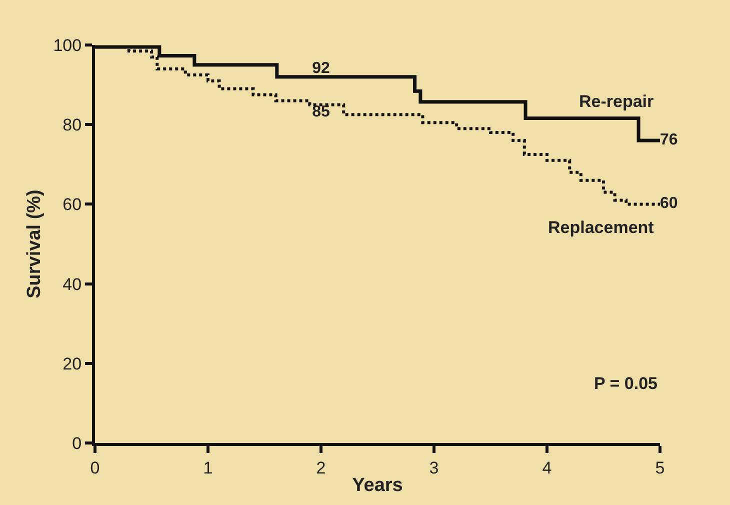 The width and height of the screenshot is (730, 505). Describe the element at coordinates (321, 68) in the screenshot. I see `data-label: 92` at that location.